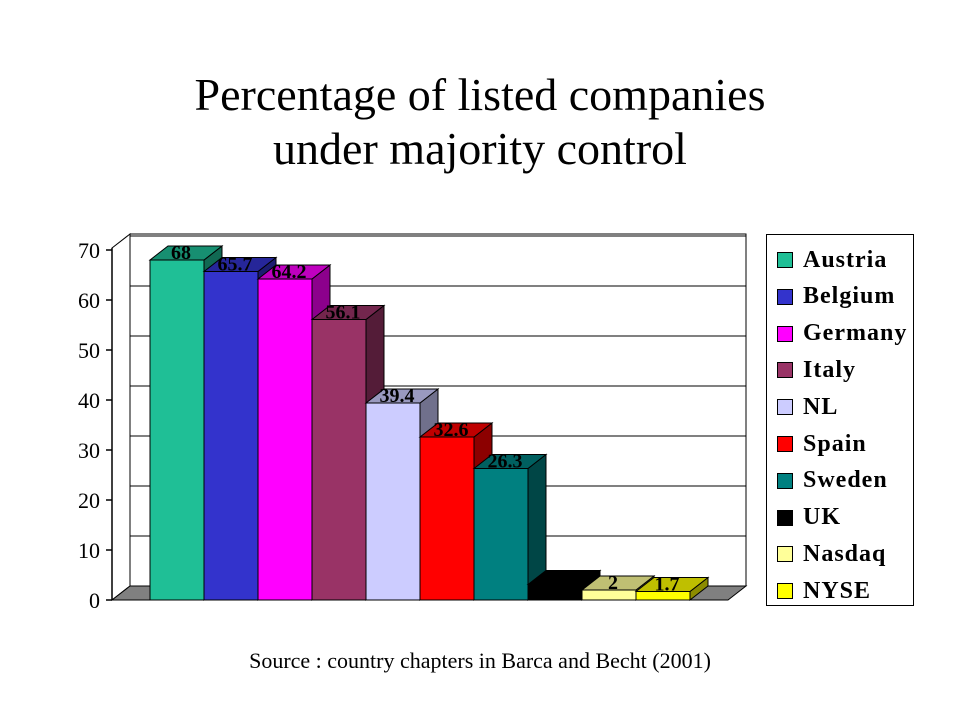 The image size is (960, 720). I want to click on data-label: 3.1, so click(559, 578).